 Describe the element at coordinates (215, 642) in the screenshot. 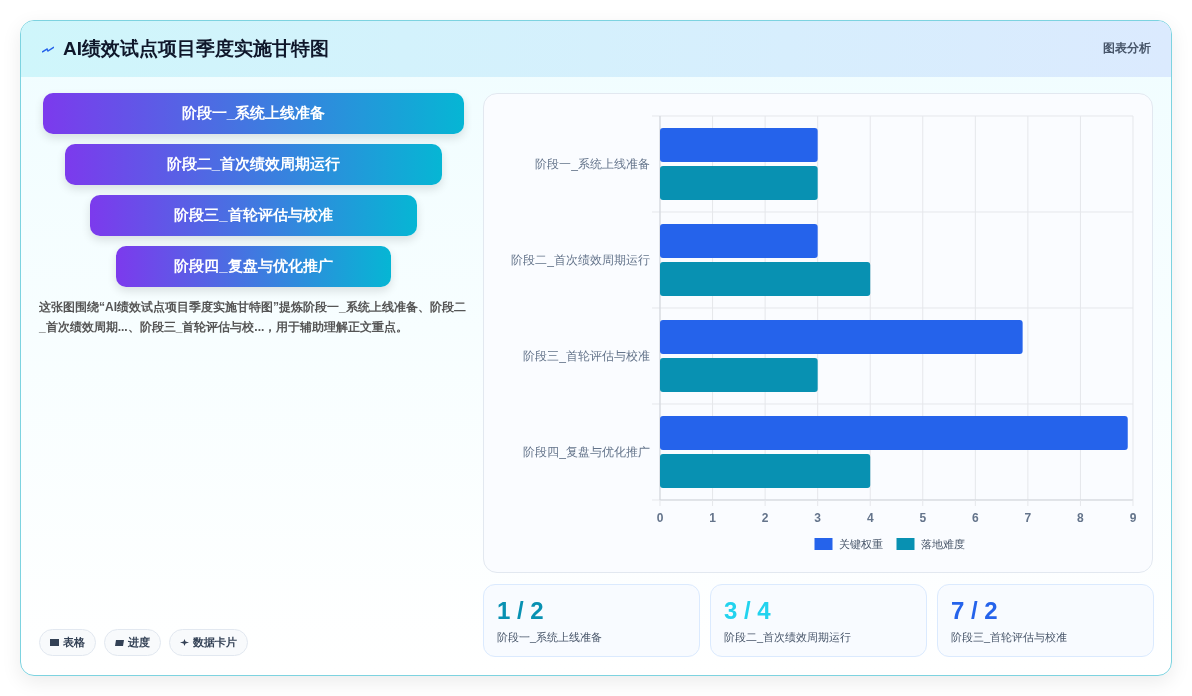

I see `text: 数据卡片` at that location.